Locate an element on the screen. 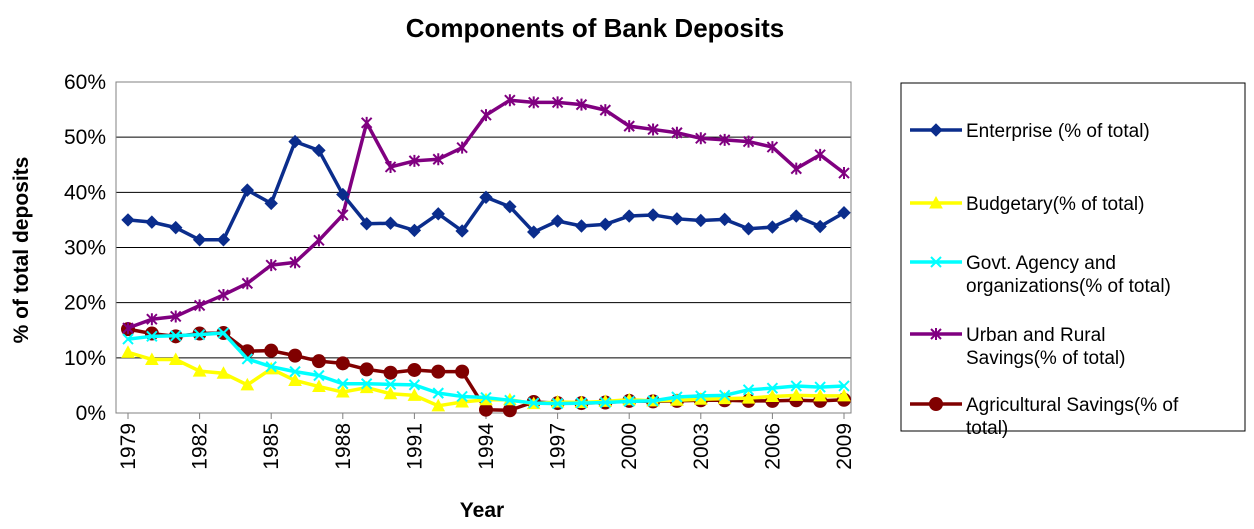 The width and height of the screenshot is (1254, 529). x-tick-label: 1982 is located at coordinates (200, 446).